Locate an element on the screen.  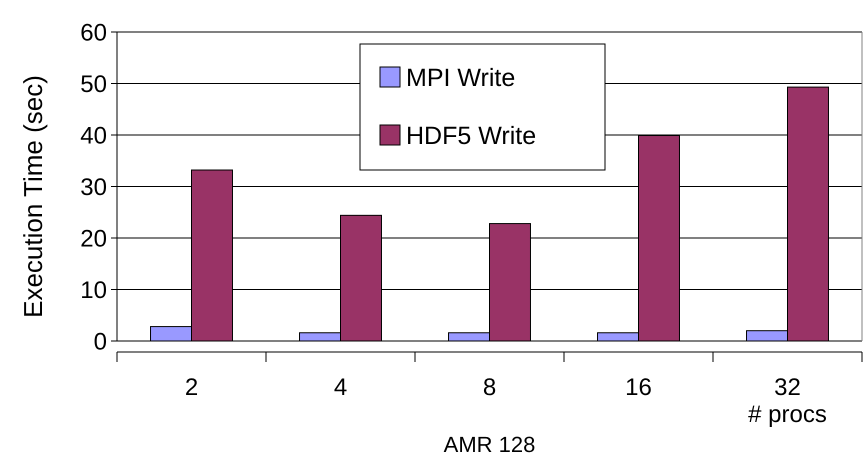
y-tick-label: 0 is located at coordinates (100, 342).